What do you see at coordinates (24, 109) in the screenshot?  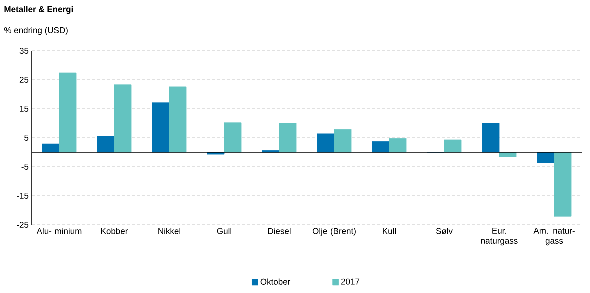 I see `y-tick-label: 15` at bounding box center [24, 109].